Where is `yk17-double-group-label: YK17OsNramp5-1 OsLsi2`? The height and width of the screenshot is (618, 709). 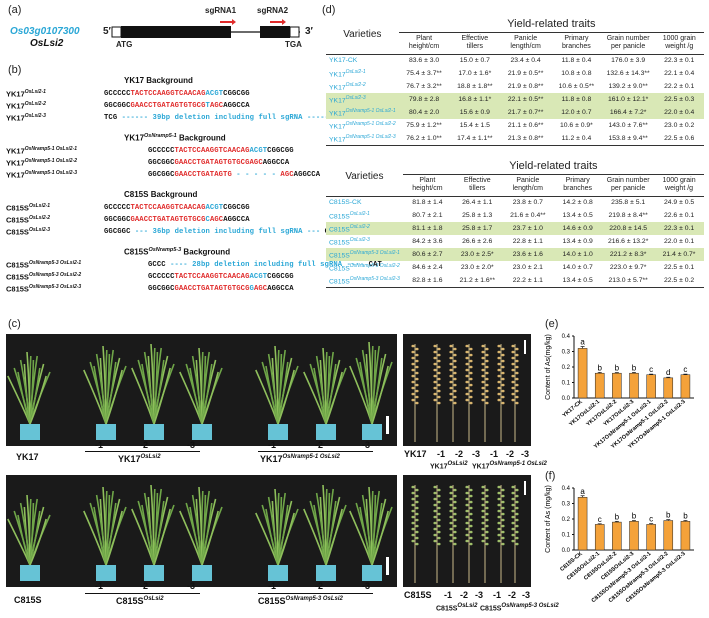 yk17-double-group-label: YK17OsNramp5-1 OsLsi2 is located at coordinates (300, 459).